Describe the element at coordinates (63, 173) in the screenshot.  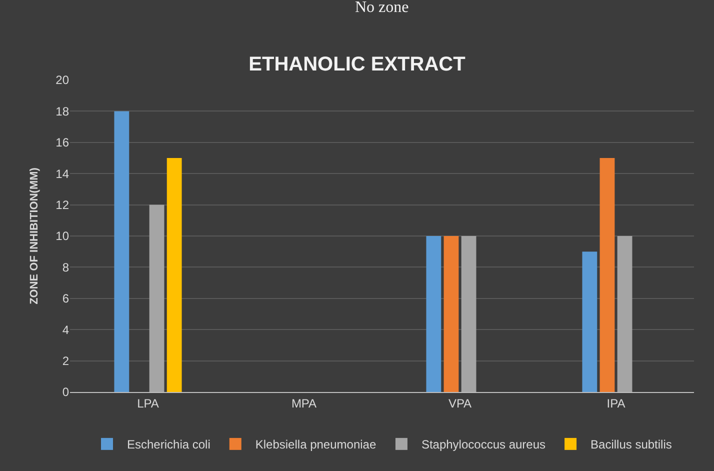
I see `y-tick-label: 14` at that location.